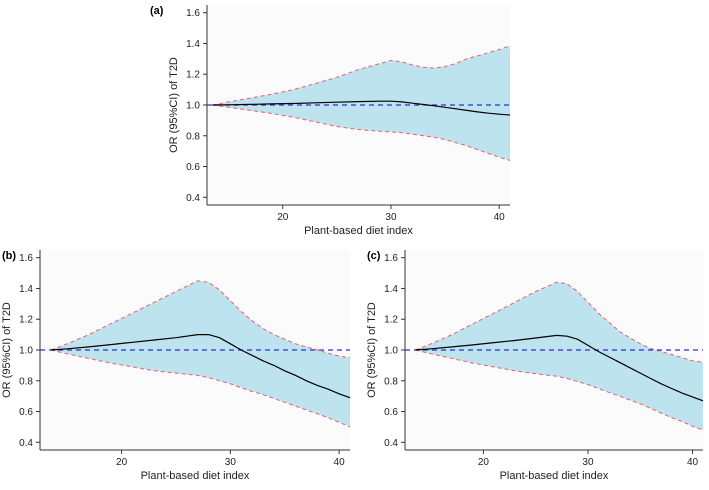 This screenshot has height=490, width=709. What do you see at coordinates (374, 256) in the screenshot?
I see `panel-label: (c)` at bounding box center [374, 256].